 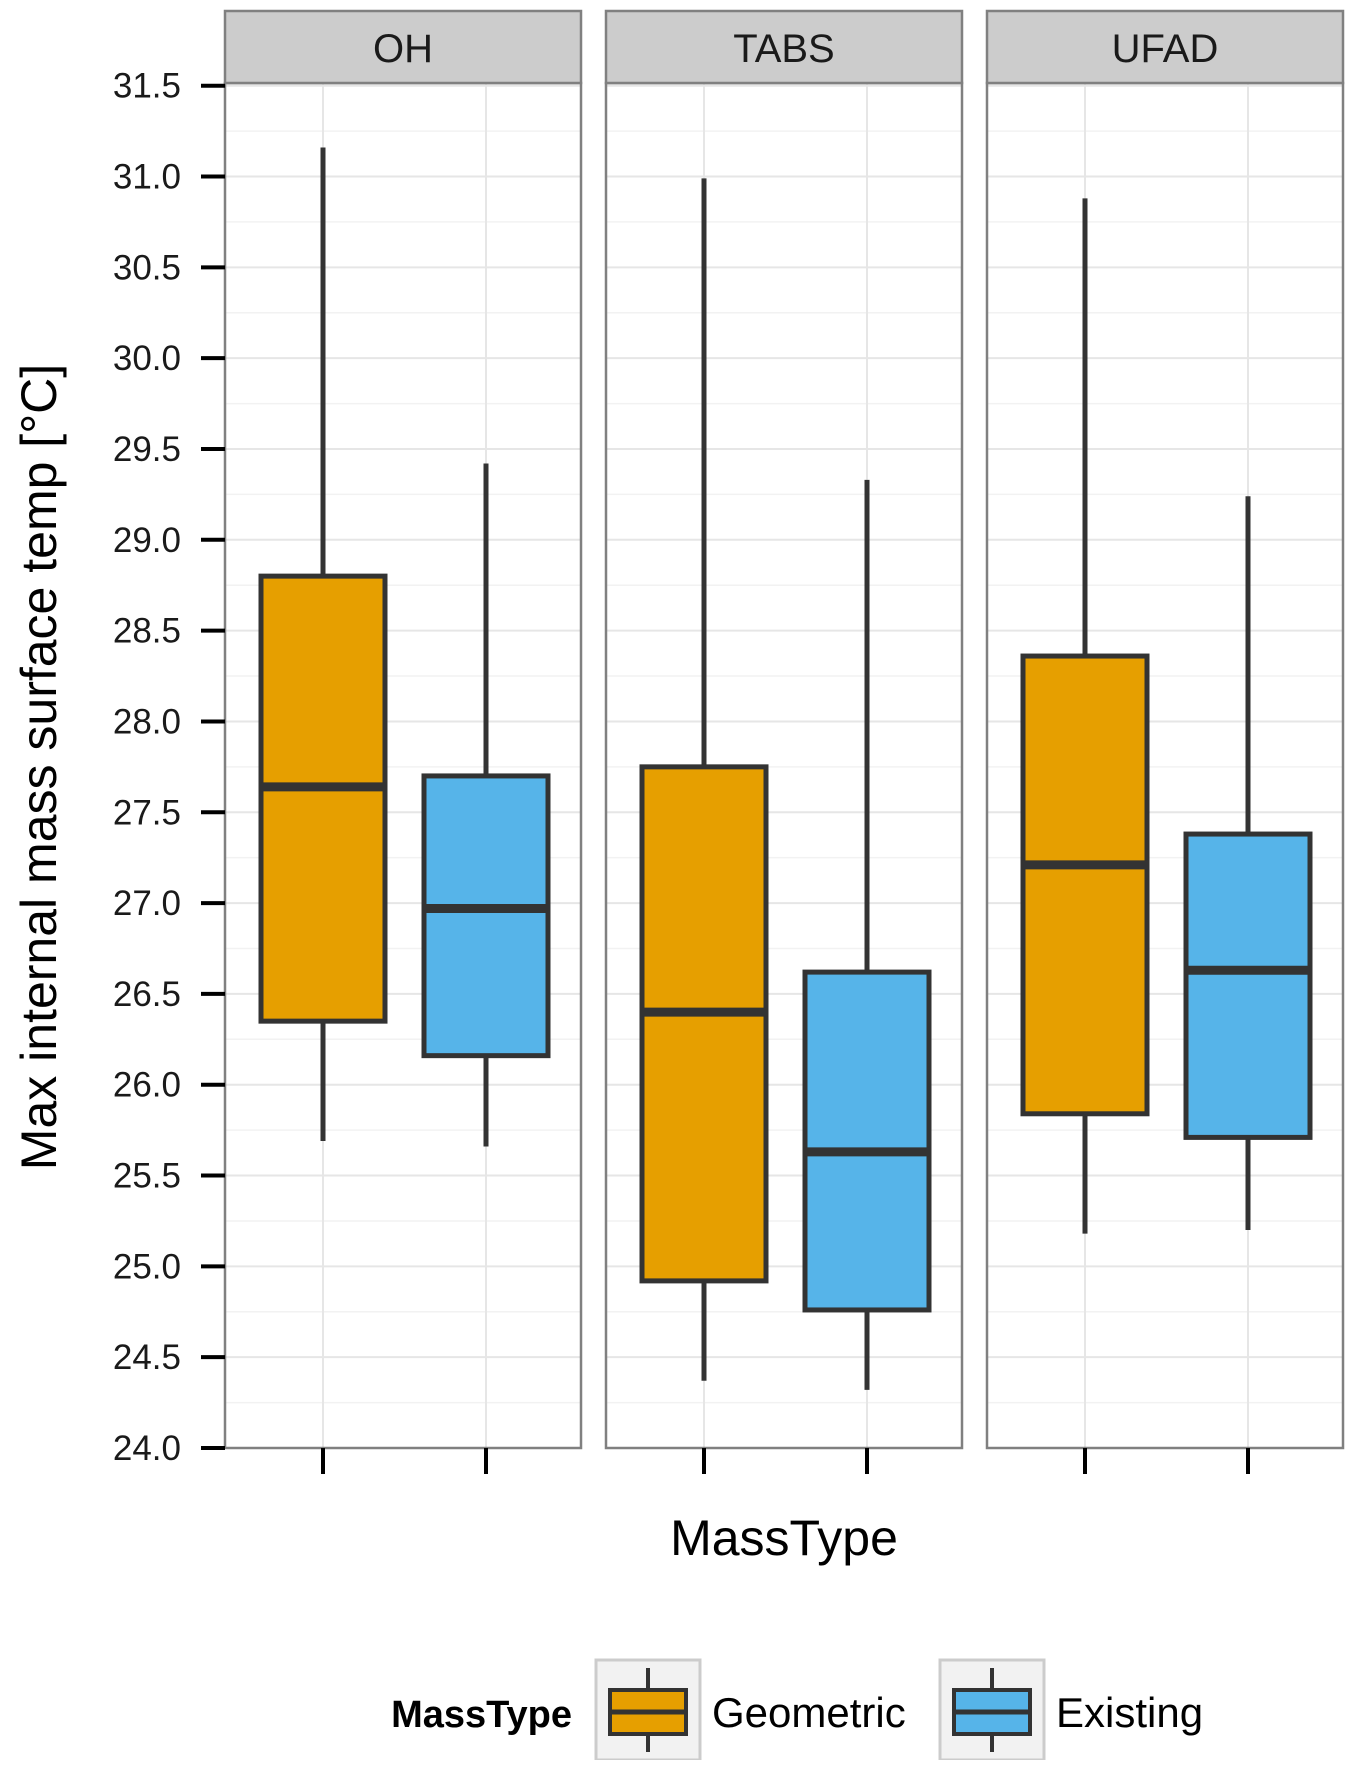 I want to click on legend-label: Geometric, so click(x=809, y=1712).